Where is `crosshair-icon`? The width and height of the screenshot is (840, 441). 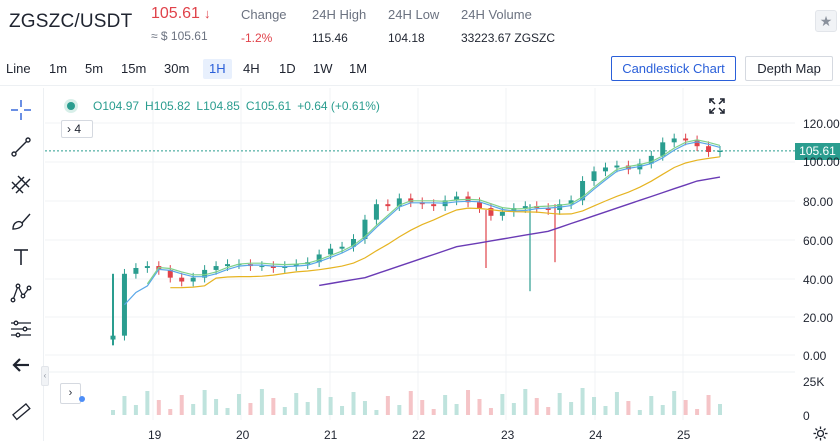
crosshair-icon is located at coordinates (21, 110).